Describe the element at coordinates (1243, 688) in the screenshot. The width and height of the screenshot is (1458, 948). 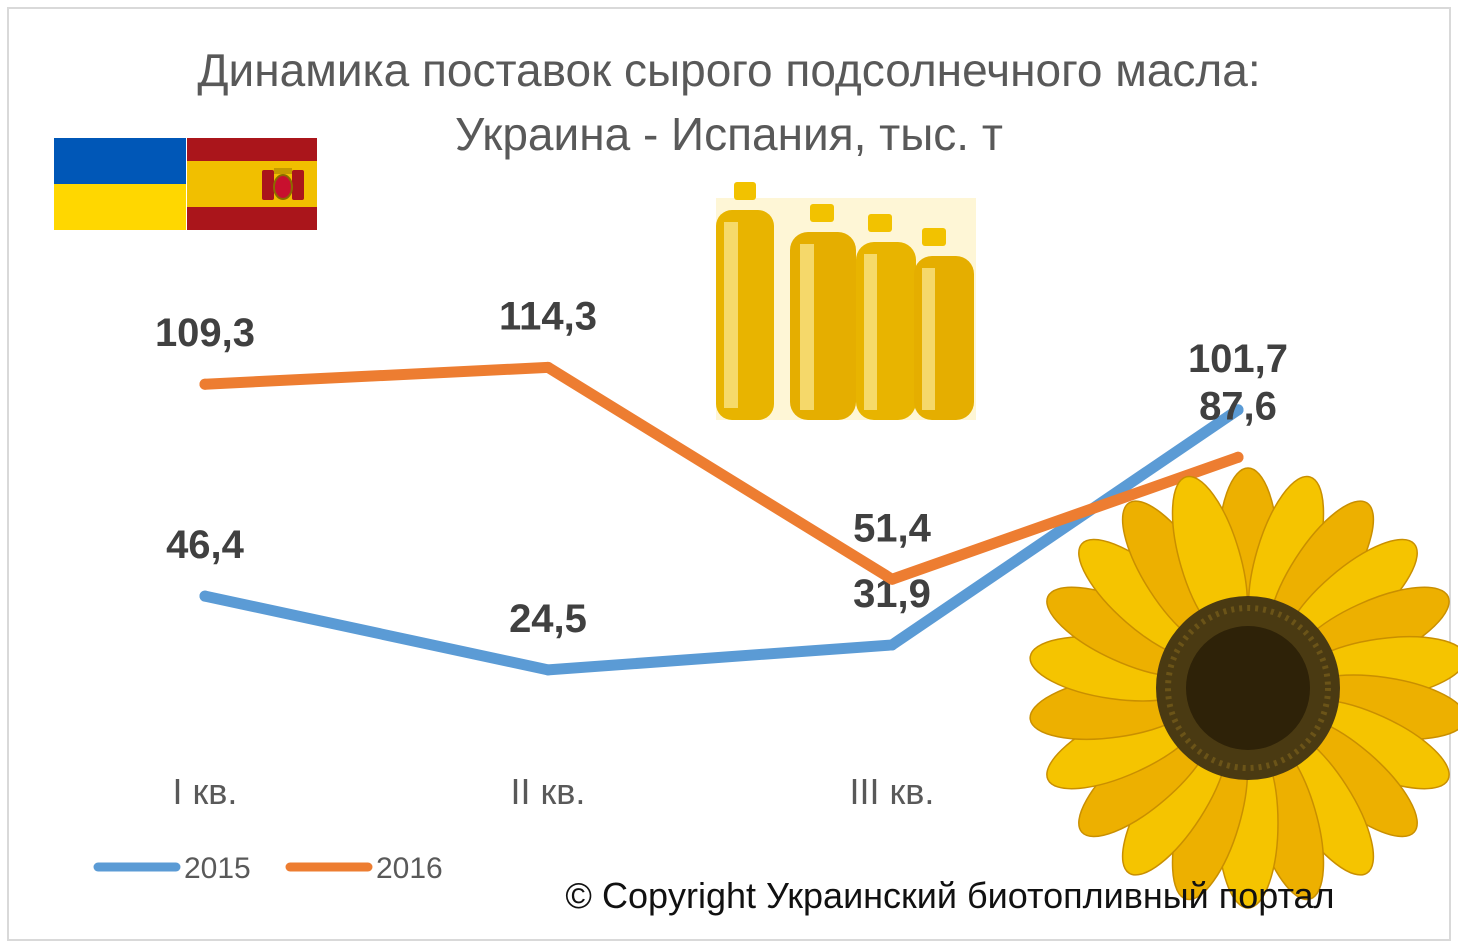
I see `sunflower-image` at that location.